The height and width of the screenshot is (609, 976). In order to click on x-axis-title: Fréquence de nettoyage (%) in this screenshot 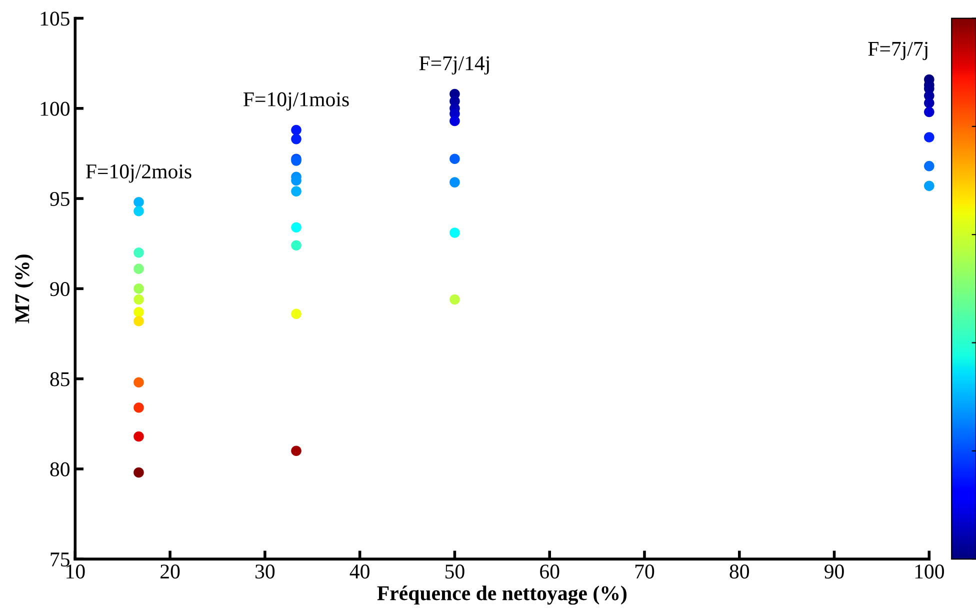, I will do `click(501, 595)`.